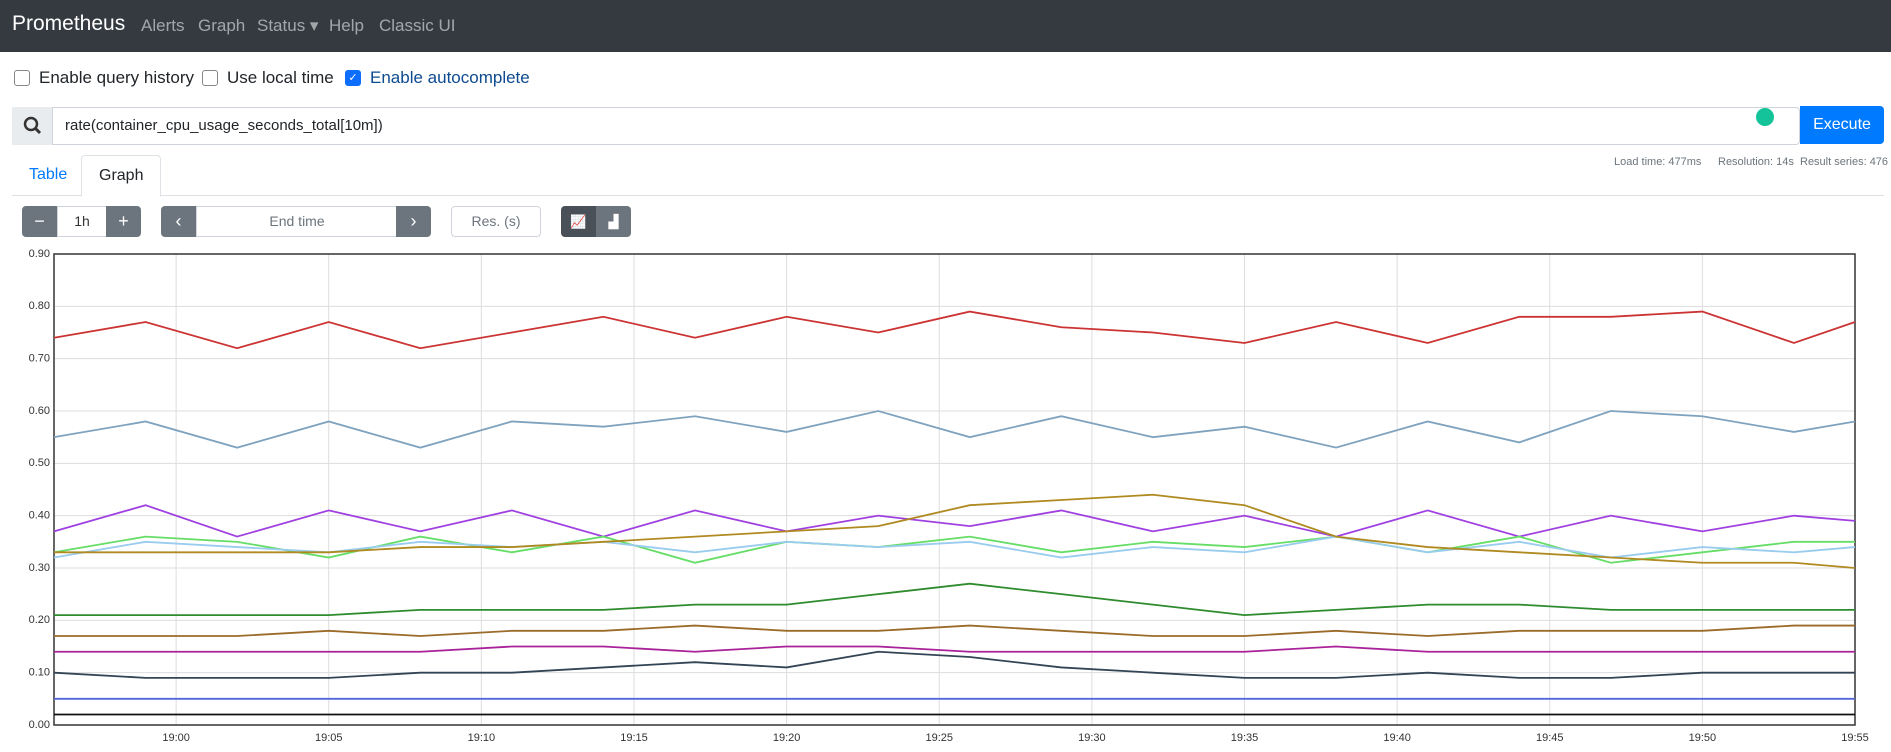  What do you see at coordinates (69, 23) in the screenshot?
I see `brand: Prometheus` at bounding box center [69, 23].